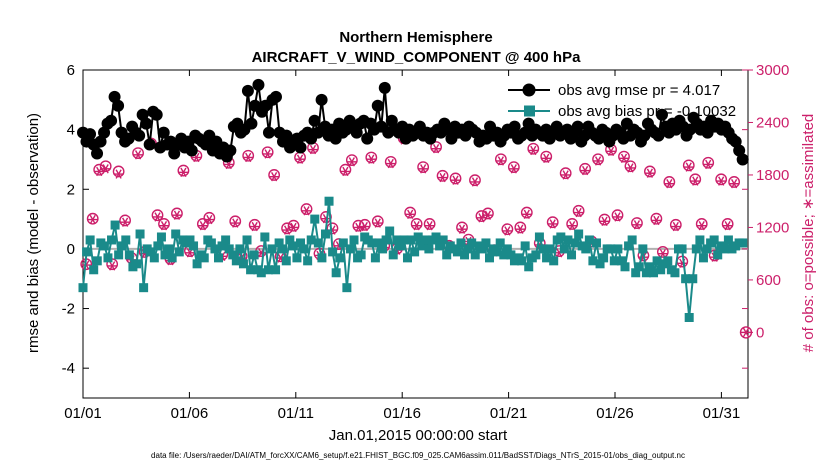 This screenshot has width=830, height=470. I want to click on x-tick-label: 01/31, so click(722, 413).